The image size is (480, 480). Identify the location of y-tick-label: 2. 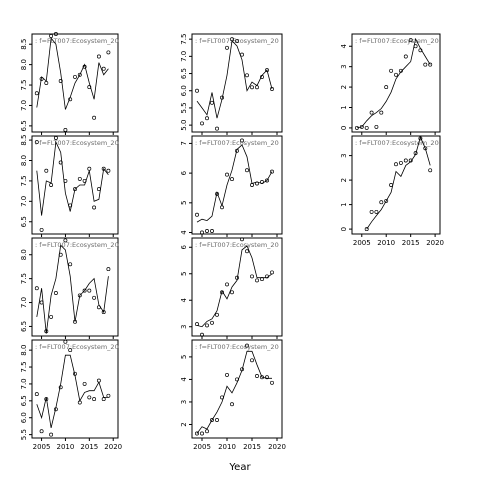
(184, 424).